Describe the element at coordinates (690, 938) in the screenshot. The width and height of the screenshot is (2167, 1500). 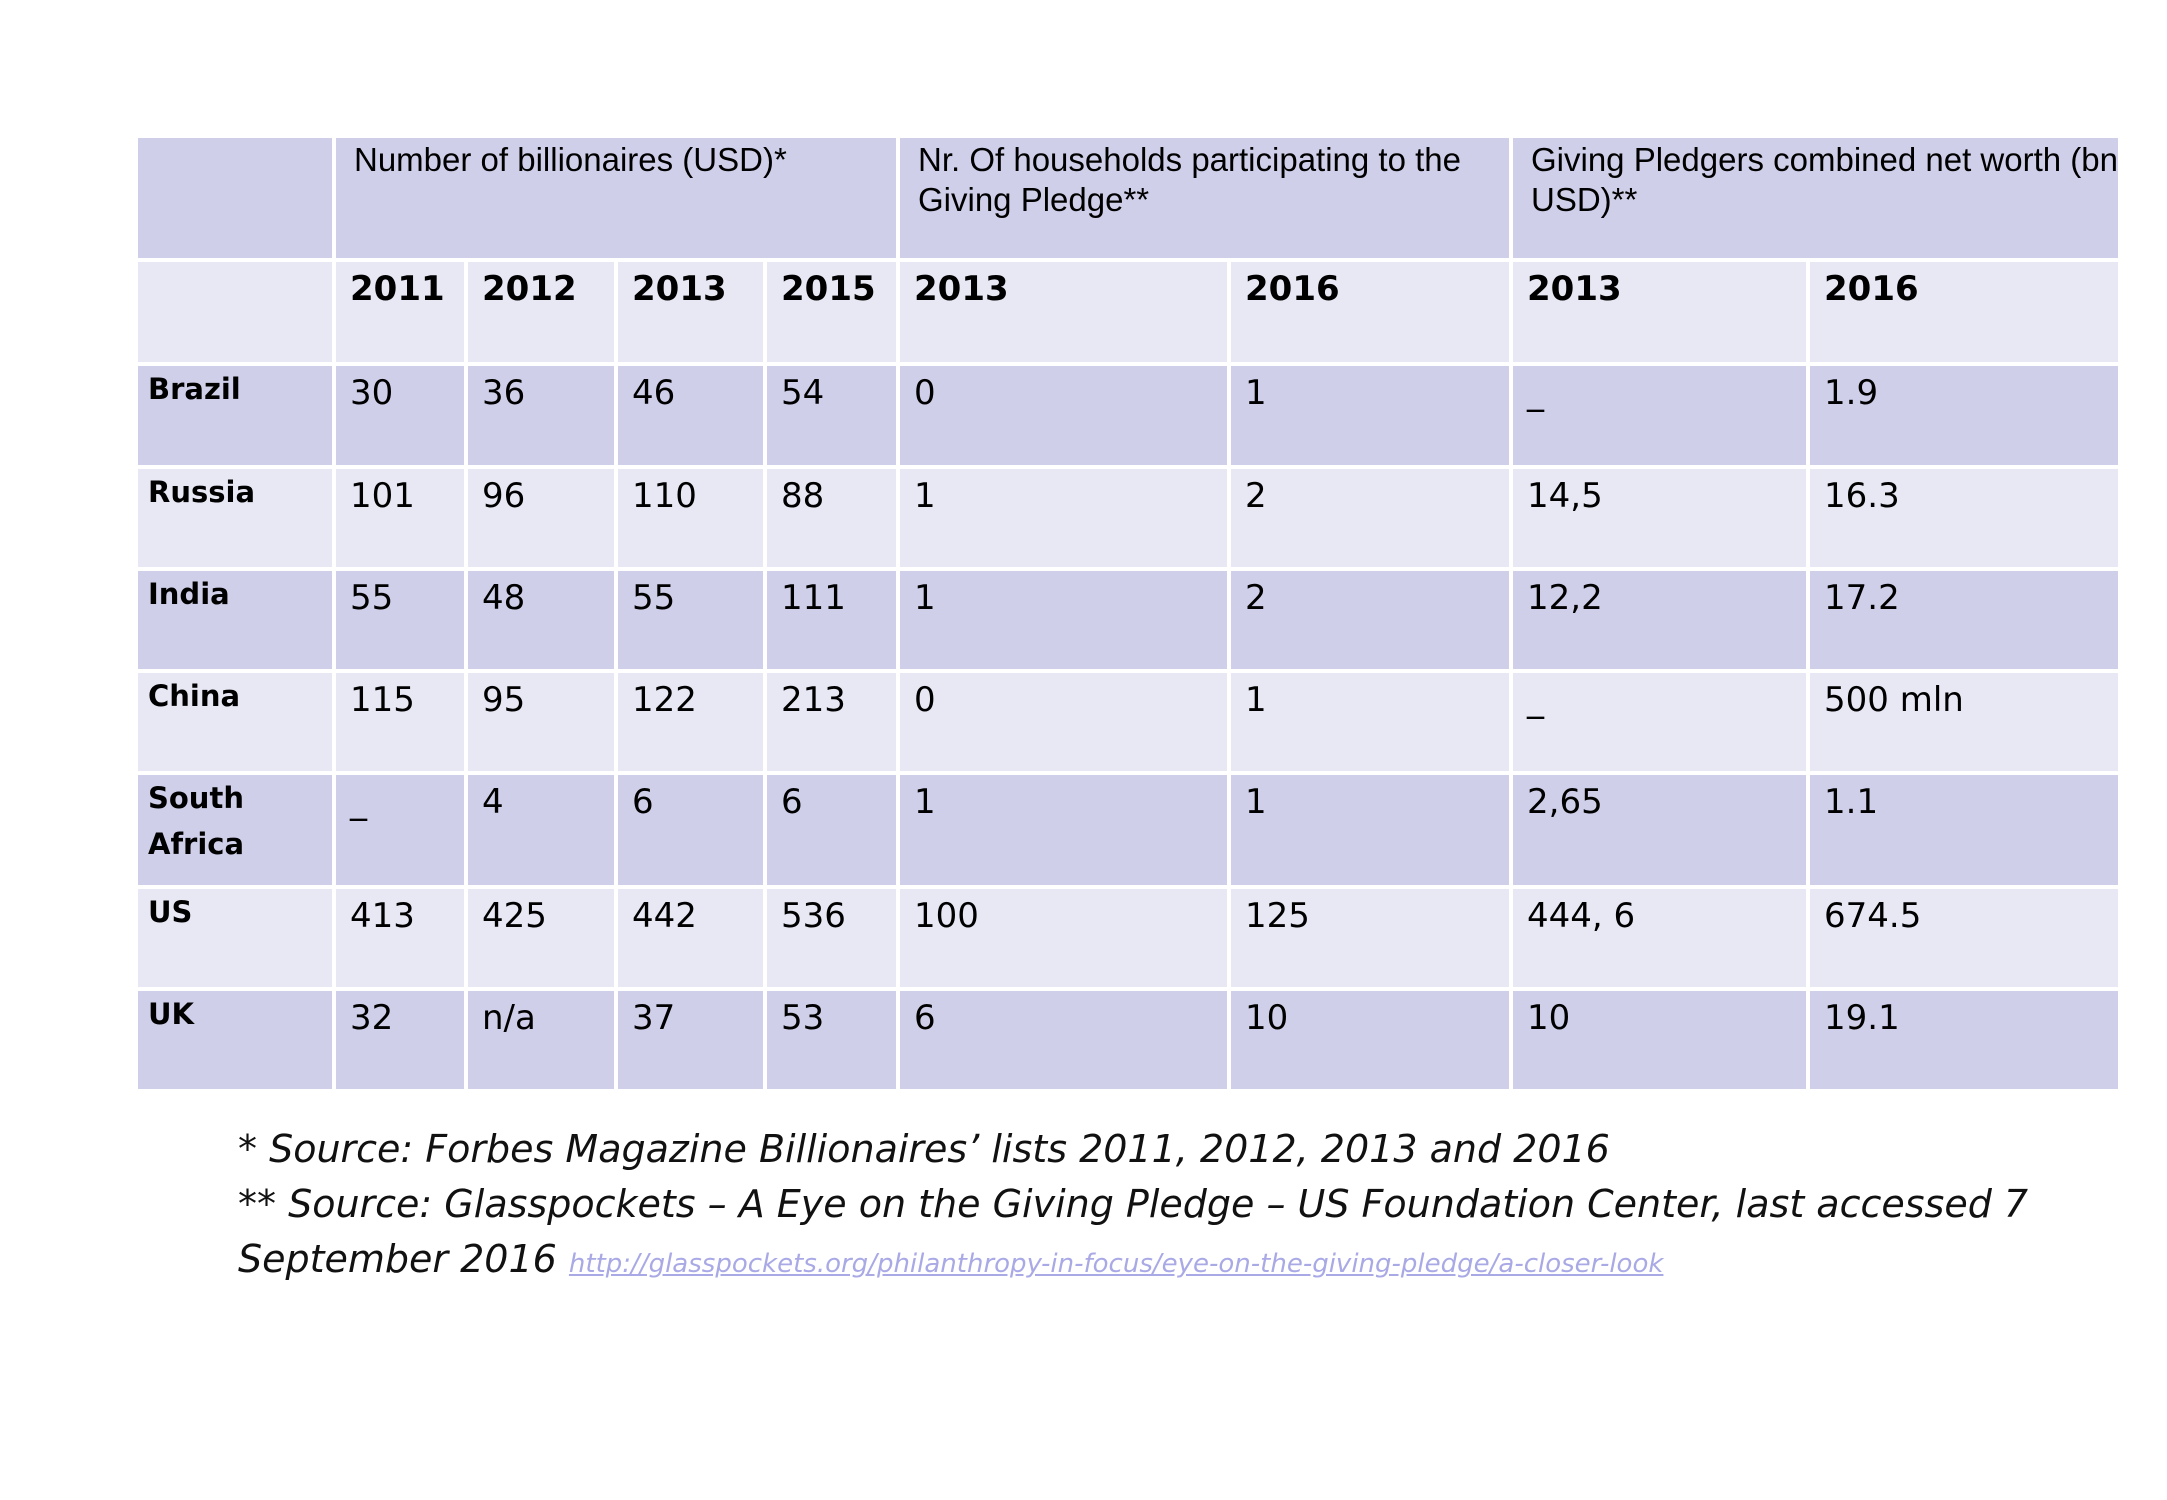
I see `table-cell: 442` at that location.